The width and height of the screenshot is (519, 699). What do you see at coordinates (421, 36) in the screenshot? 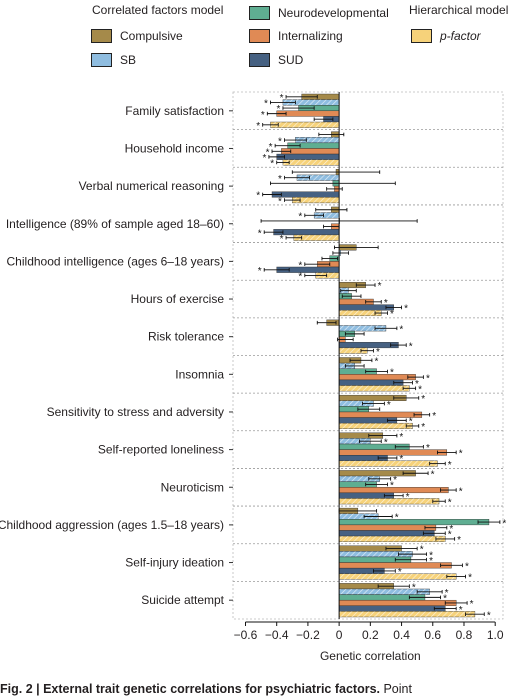
I see `legend-swatch-pfactor` at bounding box center [421, 36].